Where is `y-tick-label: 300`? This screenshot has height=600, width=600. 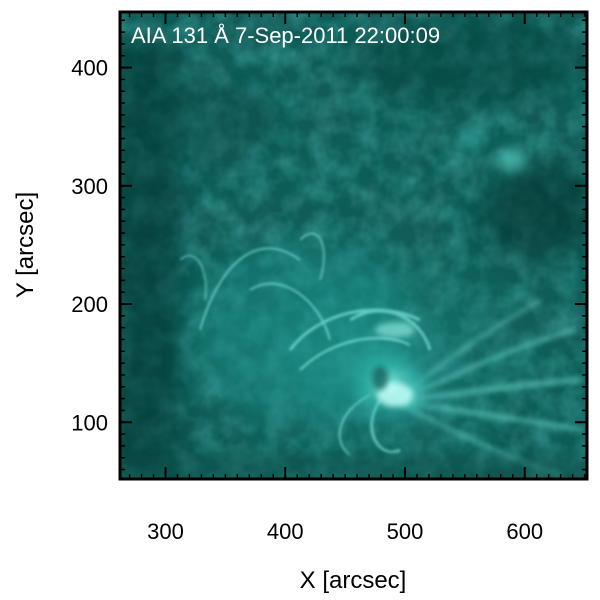
y-tick-label: 300 is located at coordinates (89, 186).